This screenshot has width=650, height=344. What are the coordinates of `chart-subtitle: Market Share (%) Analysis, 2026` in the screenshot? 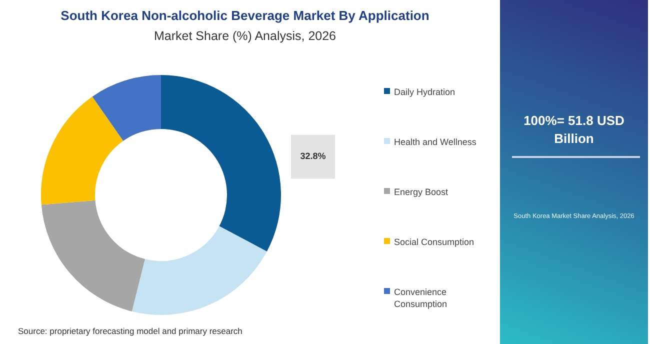 It's located at (245, 36).